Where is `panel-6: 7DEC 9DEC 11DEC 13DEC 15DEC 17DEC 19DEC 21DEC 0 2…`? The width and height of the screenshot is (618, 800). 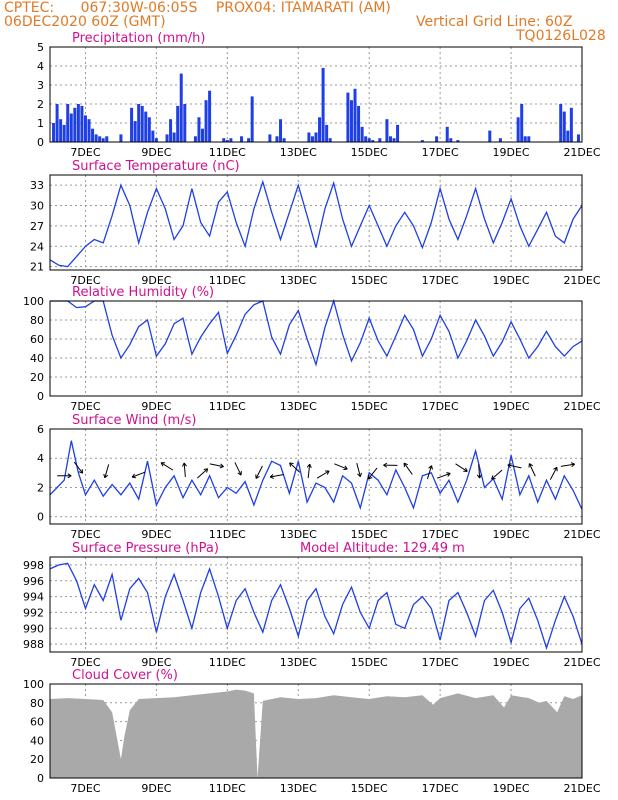
panel-6: 7DEC 9DEC 11DEC 13DEC 15DEC 17DEC 19DEC 21DEC 0 2… is located at coordinates (312, 731).